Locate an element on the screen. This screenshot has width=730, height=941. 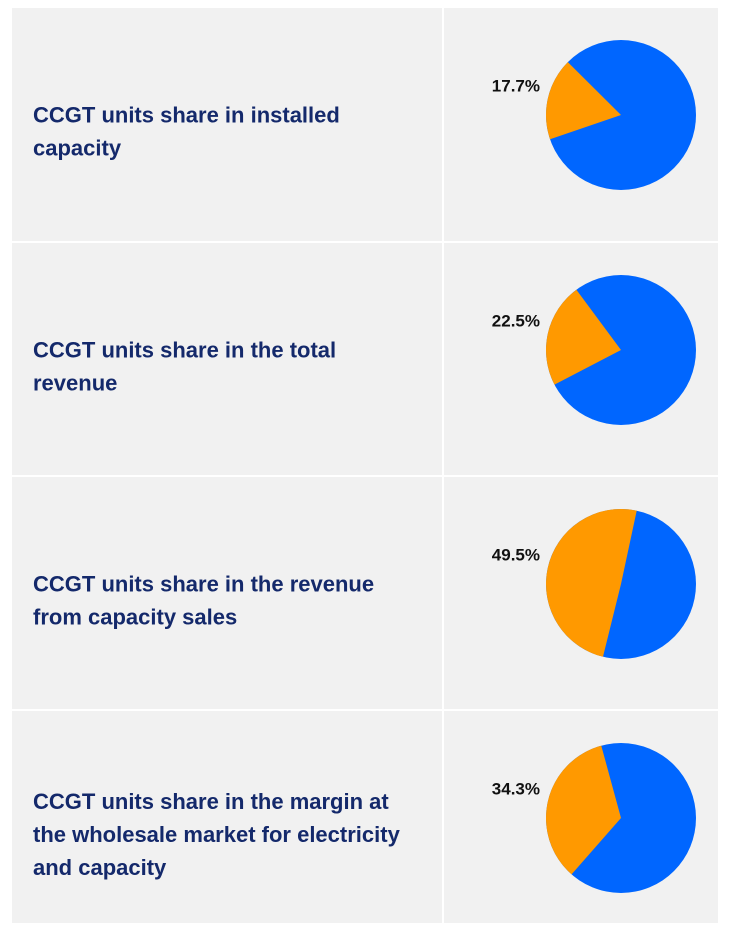
row-label: revenue is located at coordinates (75, 382).